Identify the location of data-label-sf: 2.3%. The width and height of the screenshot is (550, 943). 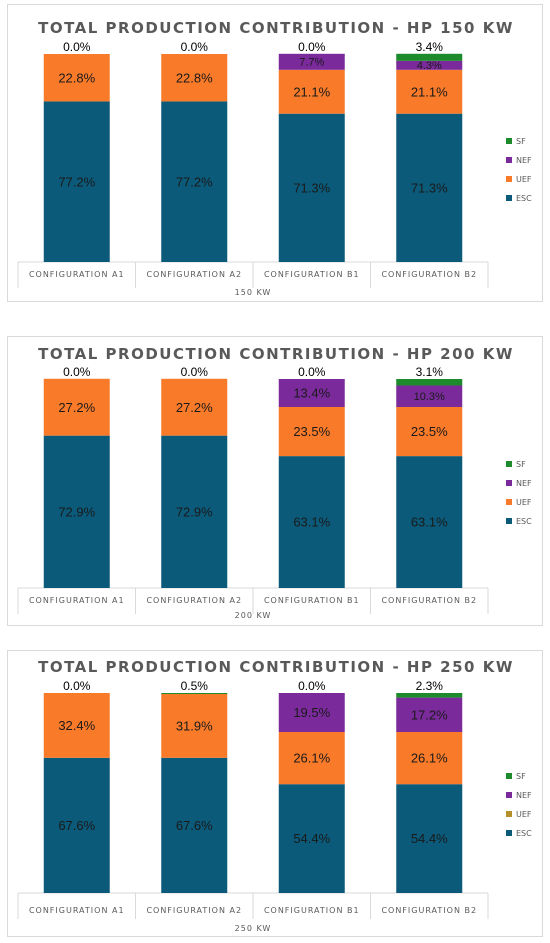
(430, 686).